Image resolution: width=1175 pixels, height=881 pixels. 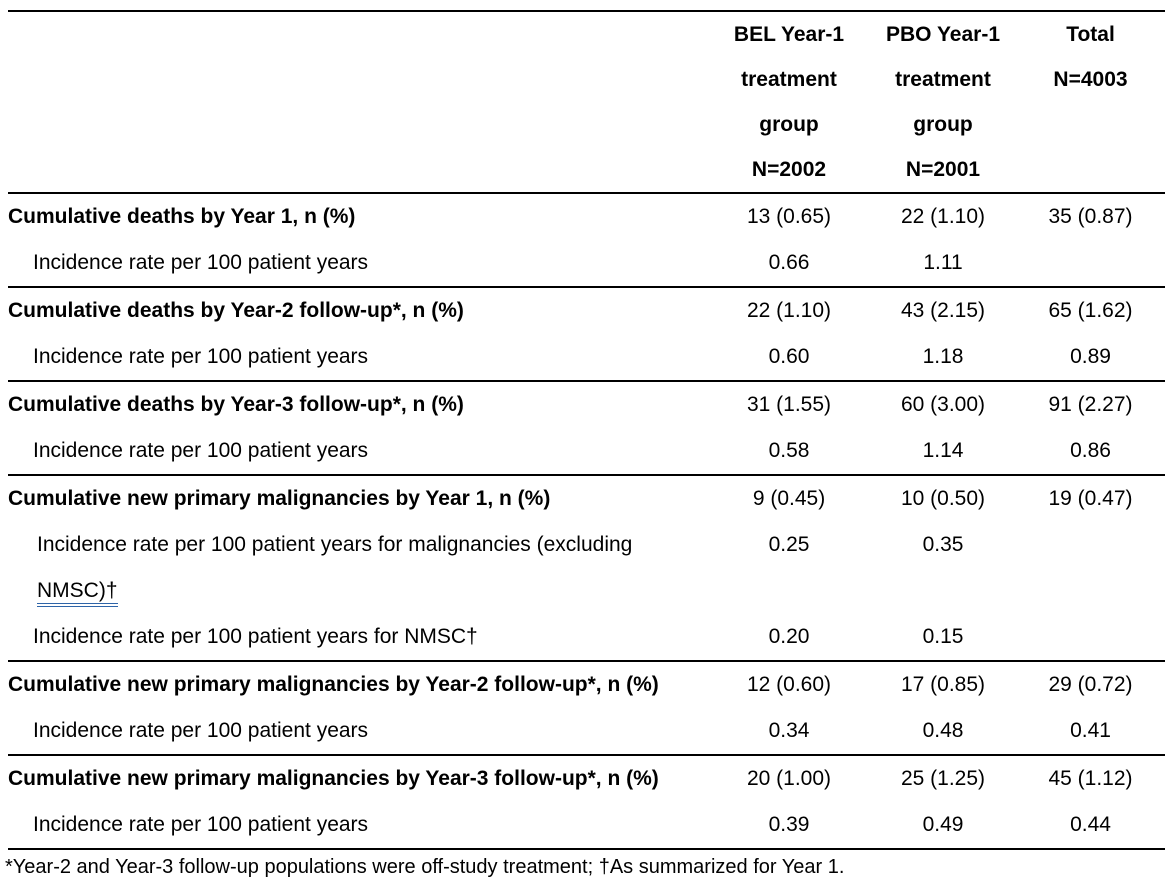 What do you see at coordinates (943, 778) in the screenshot?
I see `value-pbo: 25 (1.25)` at bounding box center [943, 778].